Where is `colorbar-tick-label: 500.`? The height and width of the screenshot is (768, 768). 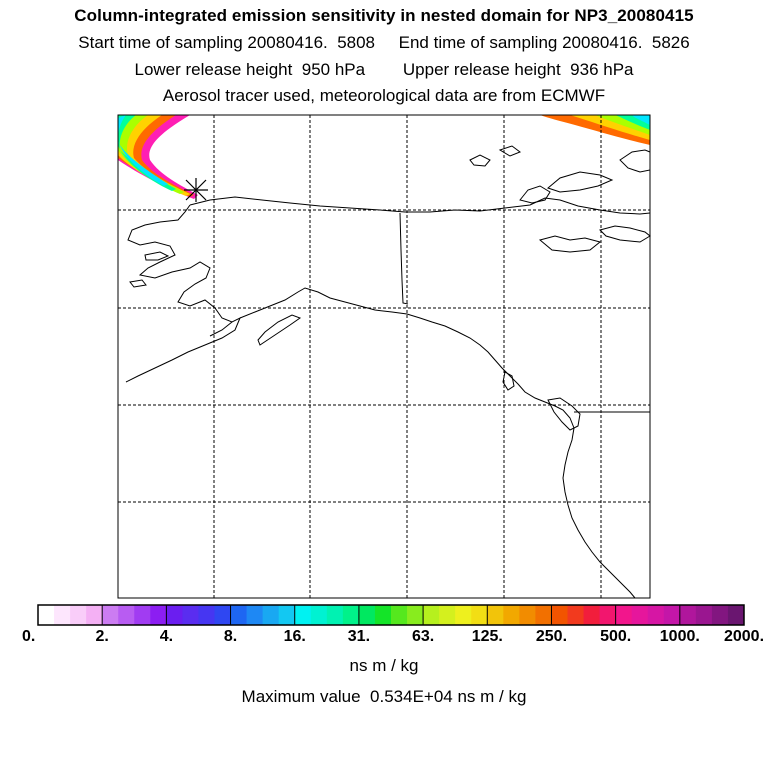 colorbar-tick-label: 500. is located at coordinates (616, 636).